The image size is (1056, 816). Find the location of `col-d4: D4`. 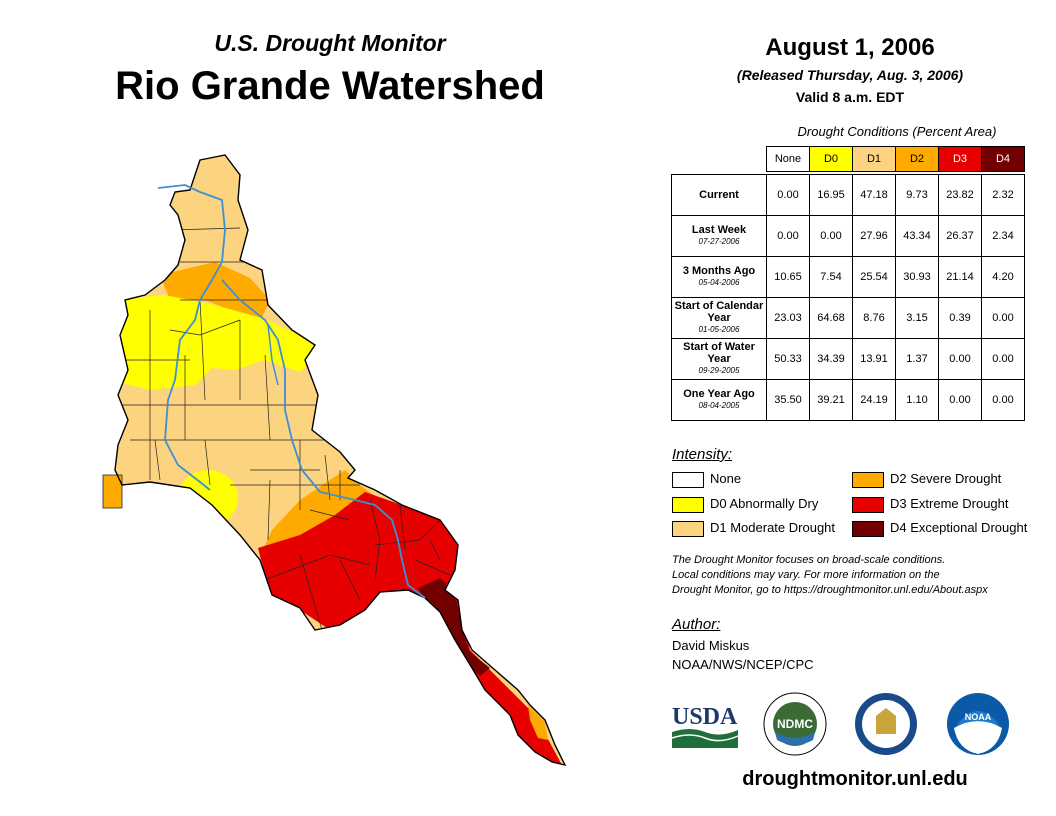

col-d4: D4 is located at coordinates (1003, 159).